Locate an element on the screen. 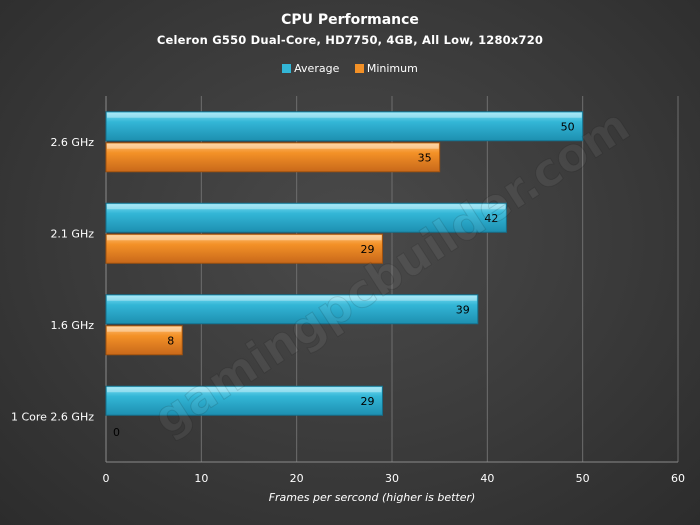 Image resolution: width=700 pixels, height=525 pixels. category-label: 2.6 GHz is located at coordinates (72, 142).